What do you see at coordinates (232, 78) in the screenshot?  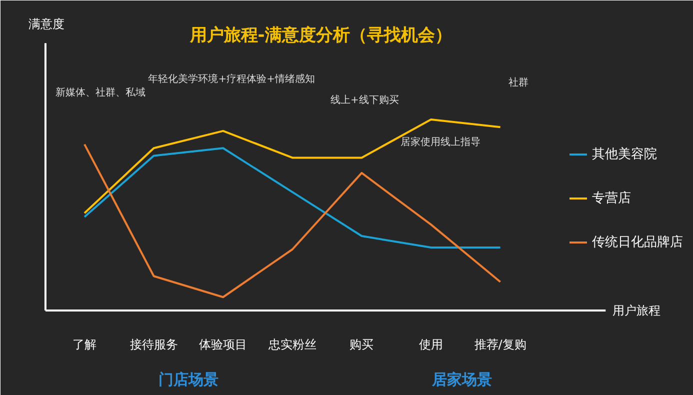 I see `text: 年轻化美学环境+疗程体验+情绪感知` at bounding box center [232, 78].